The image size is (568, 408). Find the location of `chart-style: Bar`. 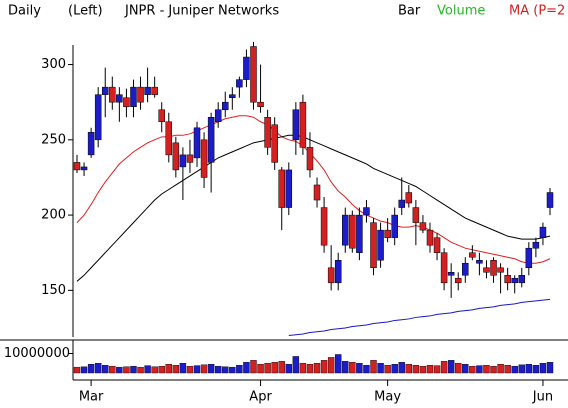

chart-style: Bar is located at coordinates (409, 11).